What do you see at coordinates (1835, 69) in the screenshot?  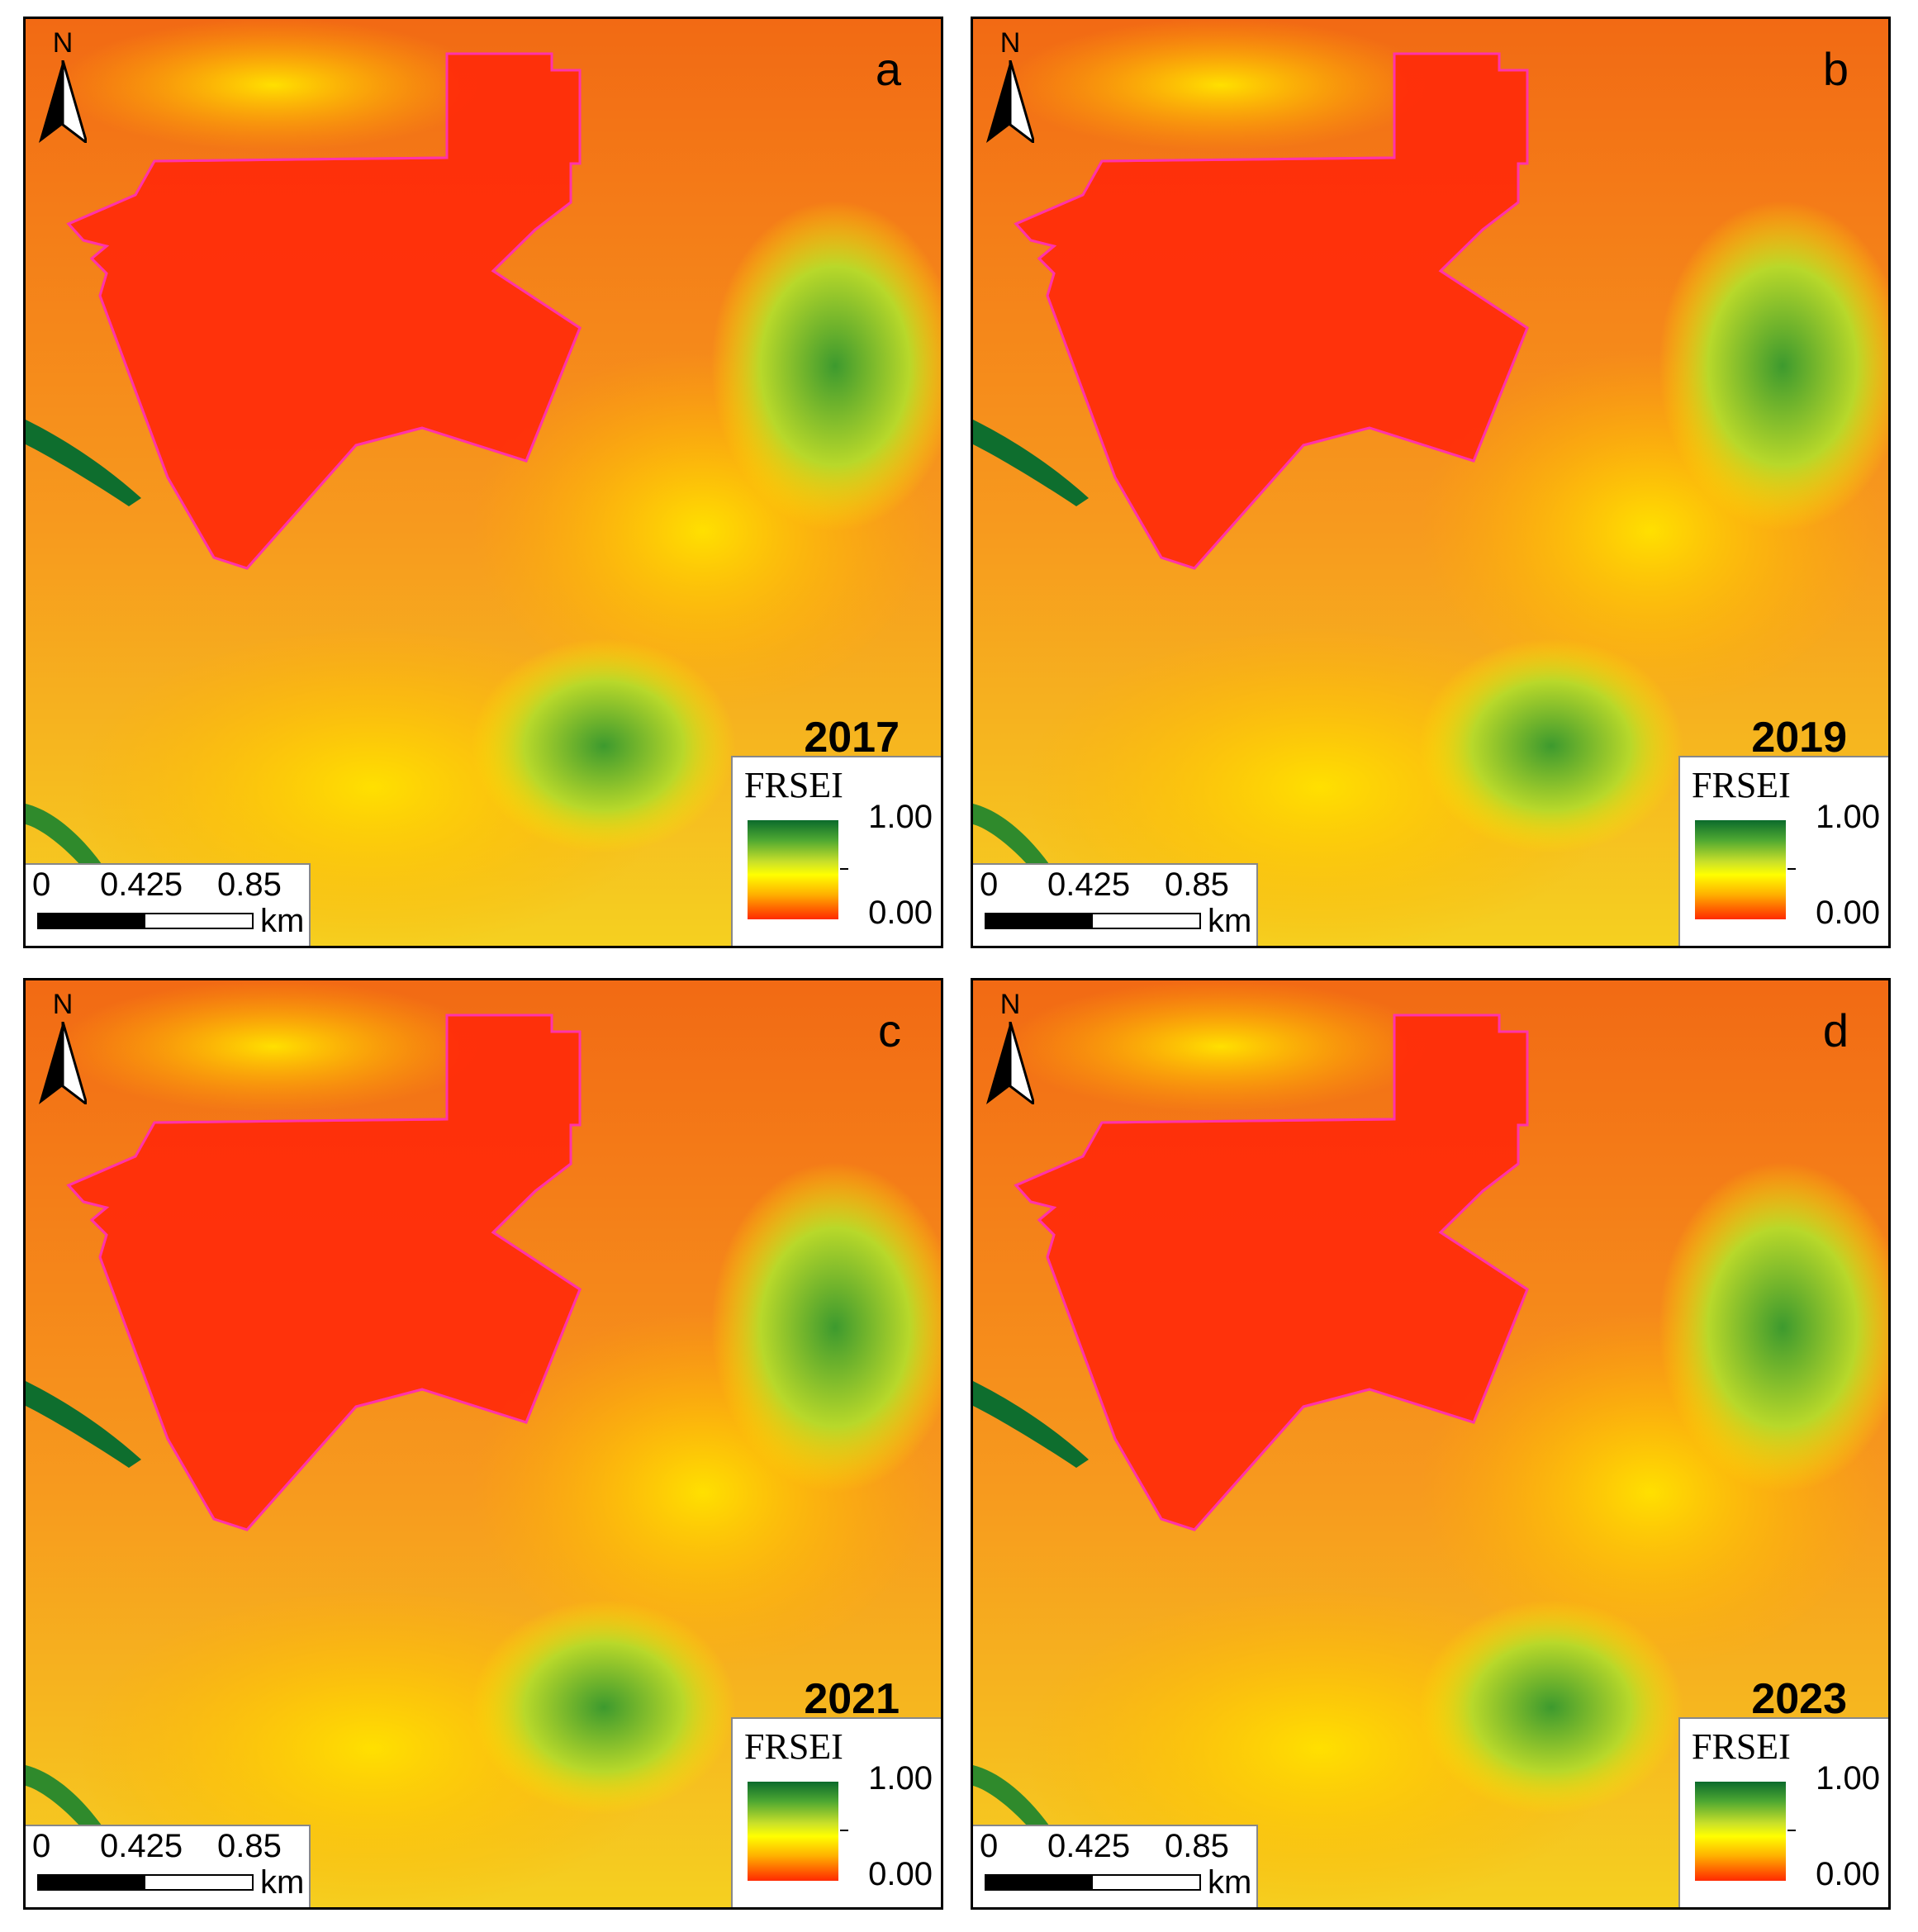 I see `panel-letter: b` at bounding box center [1835, 69].